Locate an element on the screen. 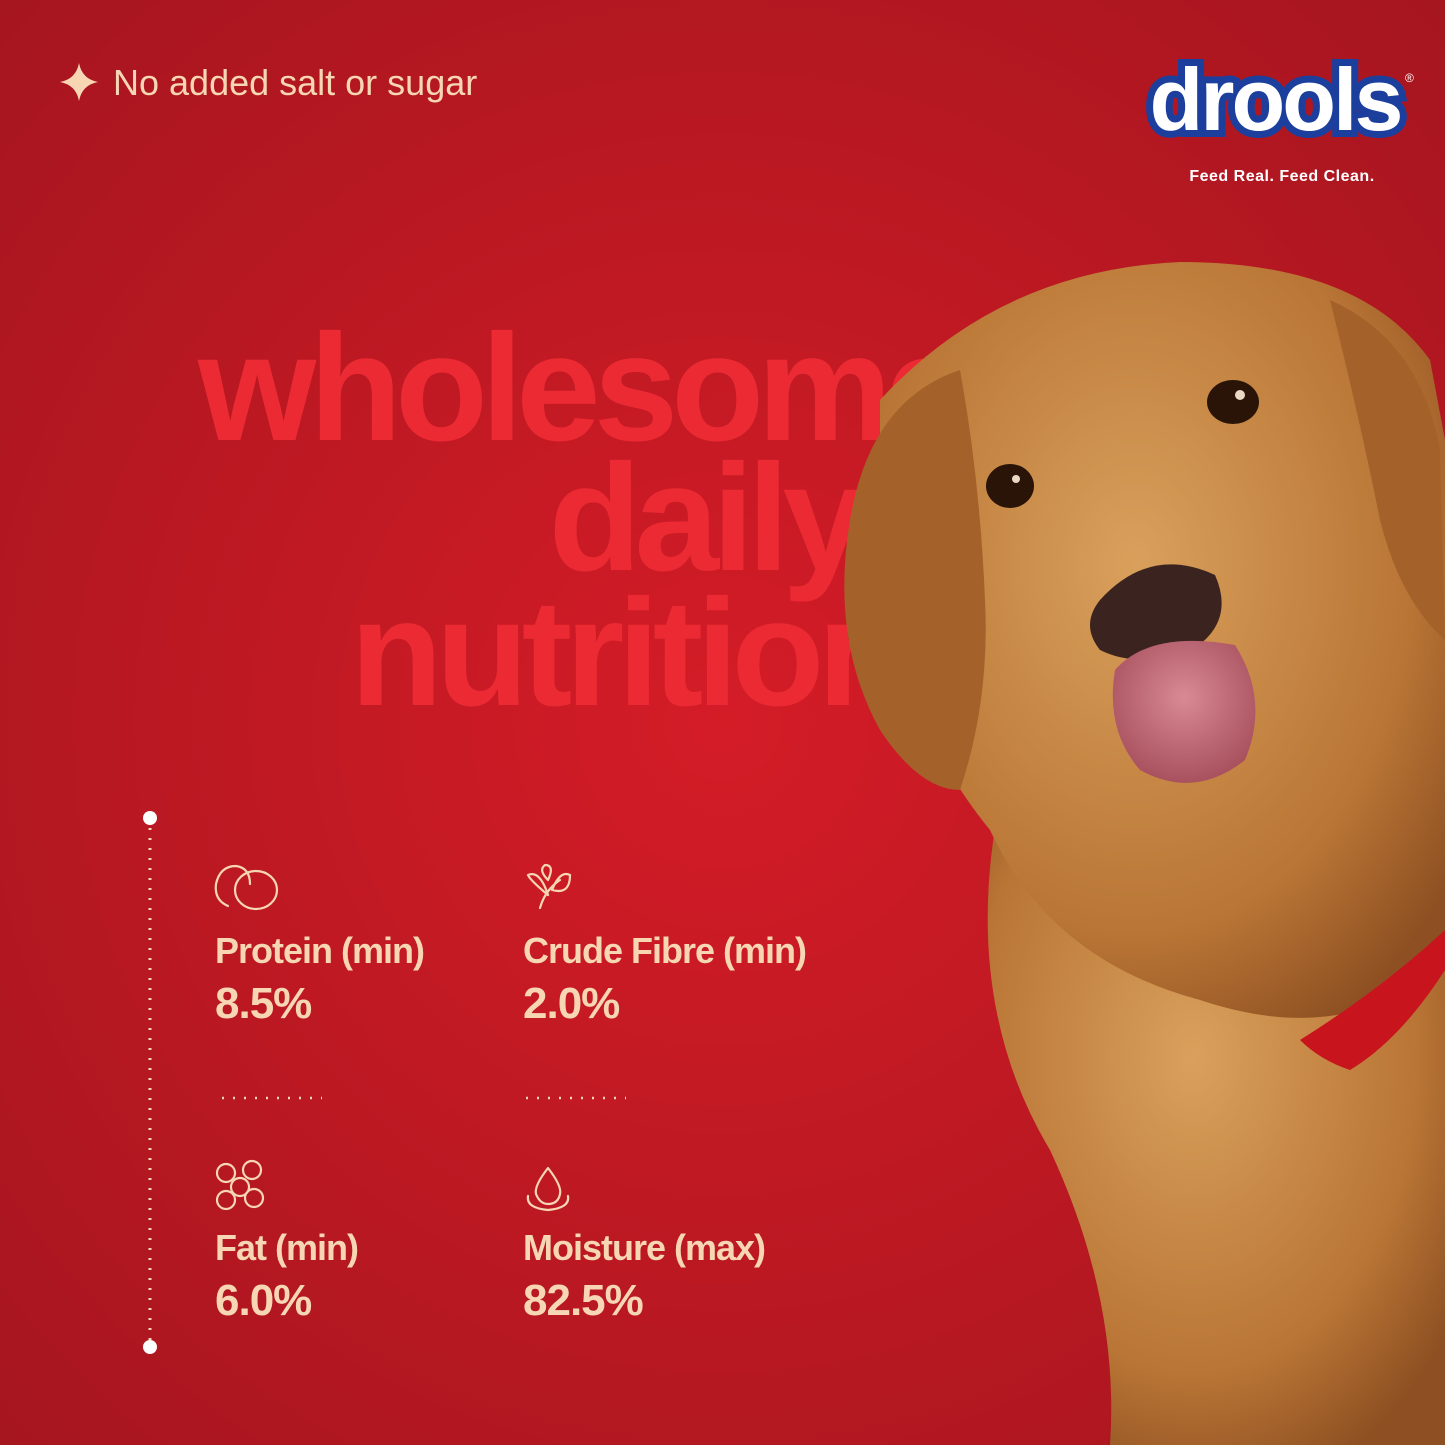  brand-logo: drools is located at coordinates (1275, 99).